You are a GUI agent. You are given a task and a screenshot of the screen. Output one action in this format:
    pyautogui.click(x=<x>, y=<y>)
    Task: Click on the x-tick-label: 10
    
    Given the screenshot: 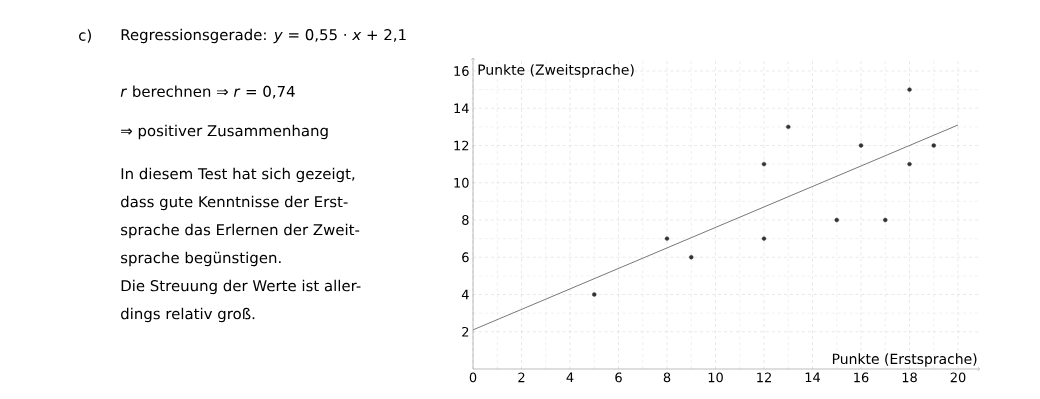 What is the action you would take?
    pyautogui.click(x=715, y=377)
    